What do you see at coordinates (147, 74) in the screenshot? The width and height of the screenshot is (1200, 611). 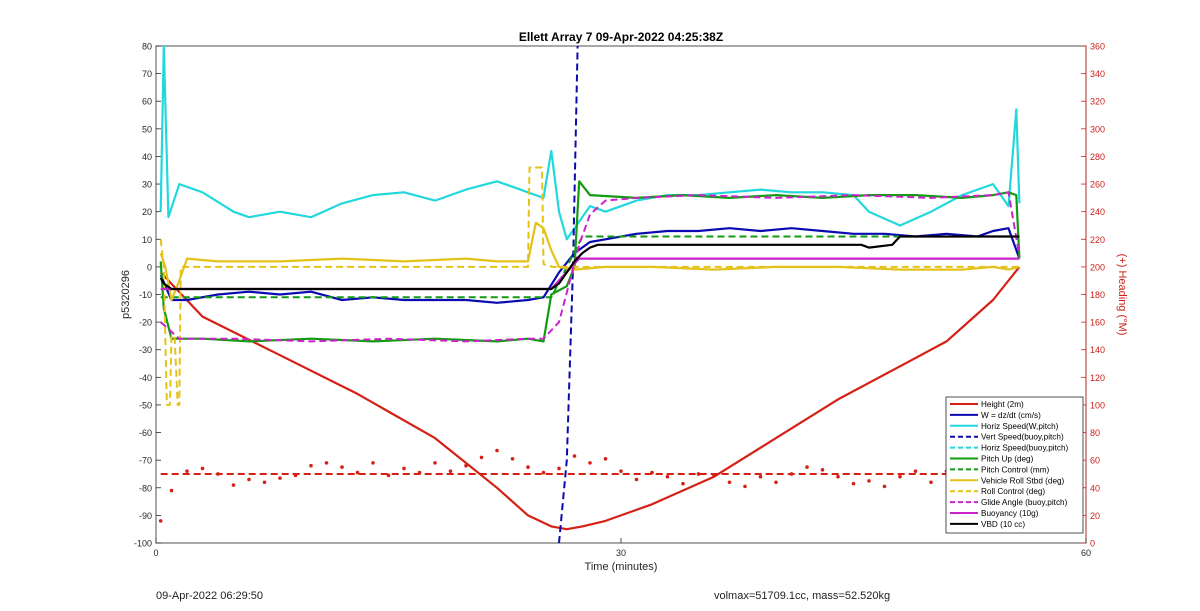 I see `y-tick-label: 70` at bounding box center [147, 74].